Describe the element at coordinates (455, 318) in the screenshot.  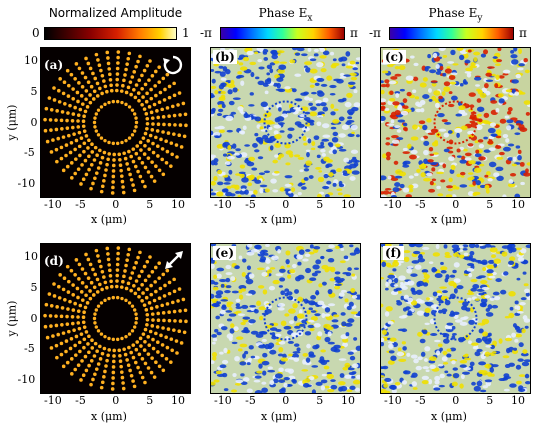
I see `panel-f-phase-ey` at that location.